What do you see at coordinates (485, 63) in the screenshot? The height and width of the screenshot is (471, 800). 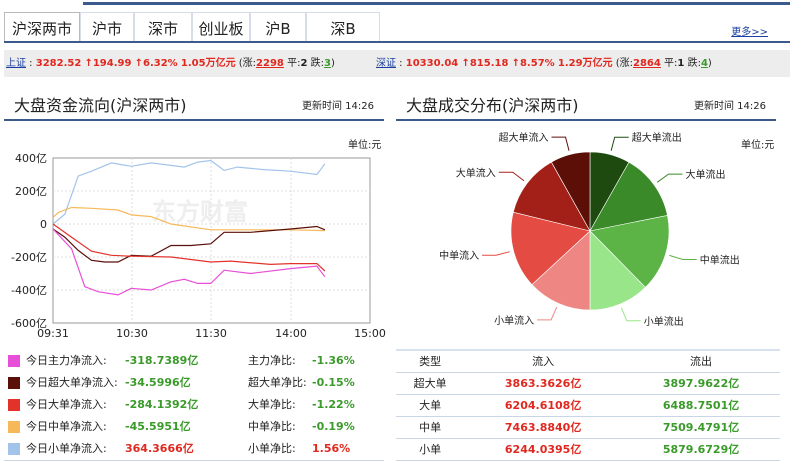 I see `sz-change: ↑815.18` at bounding box center [485, 63].